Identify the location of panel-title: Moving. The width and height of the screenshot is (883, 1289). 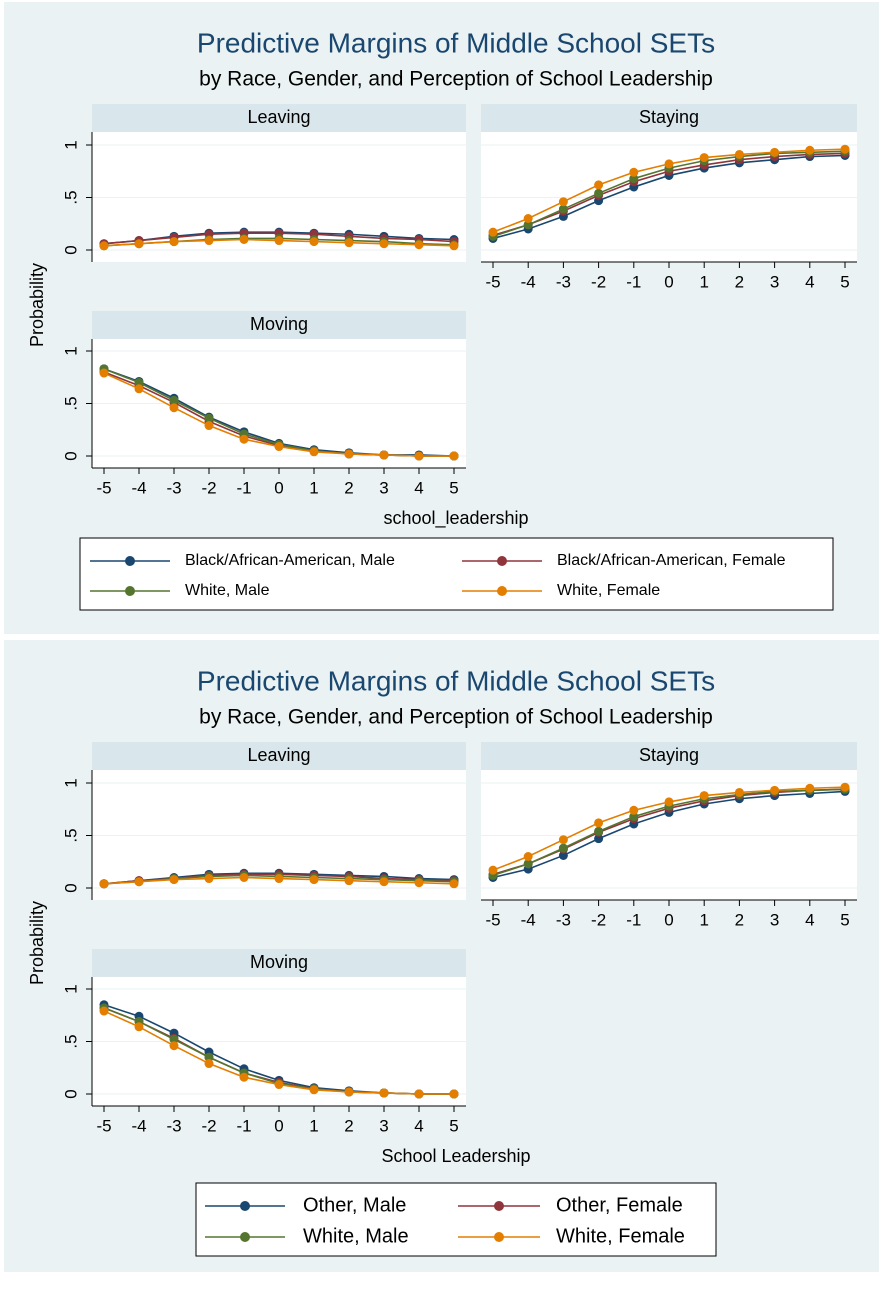
(279, 324).